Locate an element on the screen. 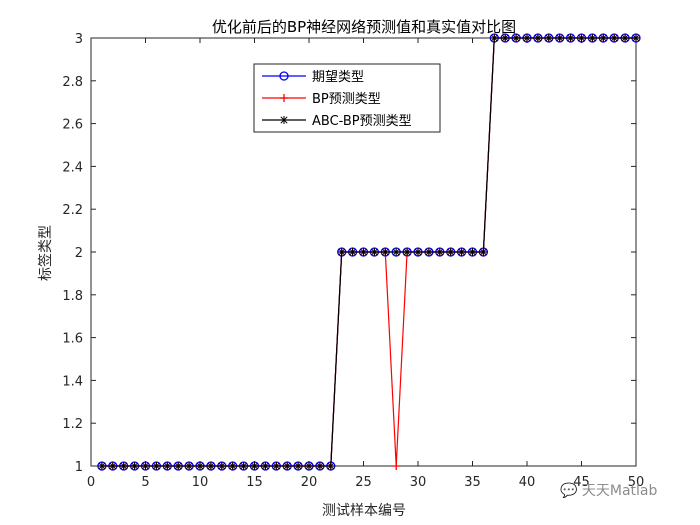 The width and height of the screenshot is (700, 525). y-tick-label: 1.8 is located at coordinates (72, 296).